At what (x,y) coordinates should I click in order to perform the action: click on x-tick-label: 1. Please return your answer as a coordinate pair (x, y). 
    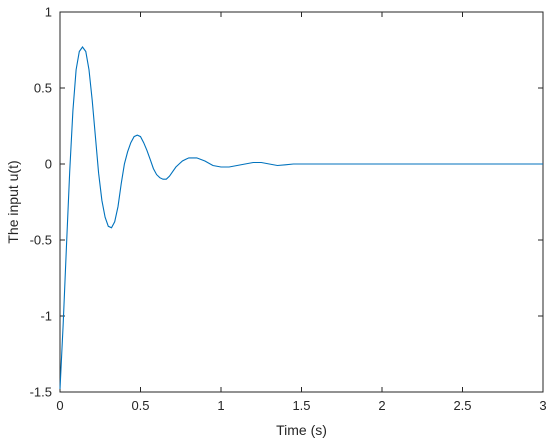
    Looking at the image, I should click on (220, 405).